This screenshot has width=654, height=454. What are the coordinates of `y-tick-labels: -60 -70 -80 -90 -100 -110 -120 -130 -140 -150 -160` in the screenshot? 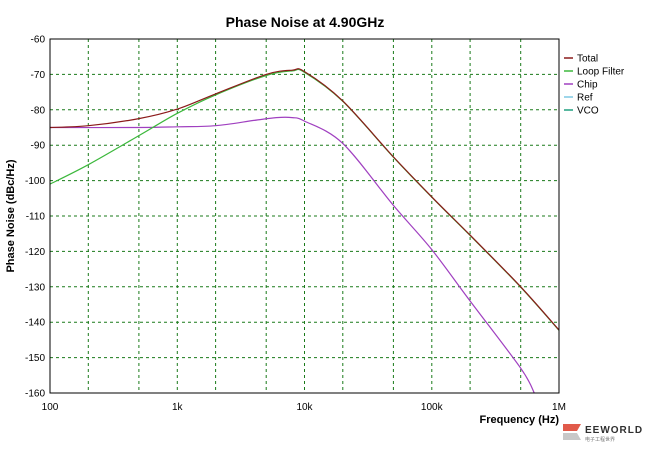 It's located at (35, 217).